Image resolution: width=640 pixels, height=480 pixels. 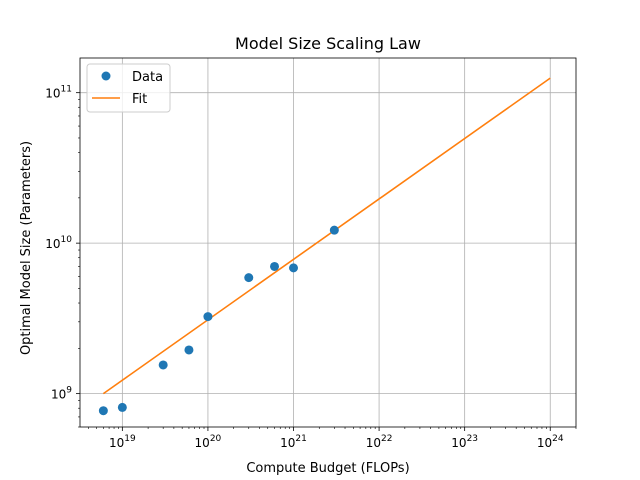 What do you see at coordinates (26, 248) in the screenshot?
I see `y-axis-title: Optimal Model Size (Parameters)` at bounding box center [26, 248].